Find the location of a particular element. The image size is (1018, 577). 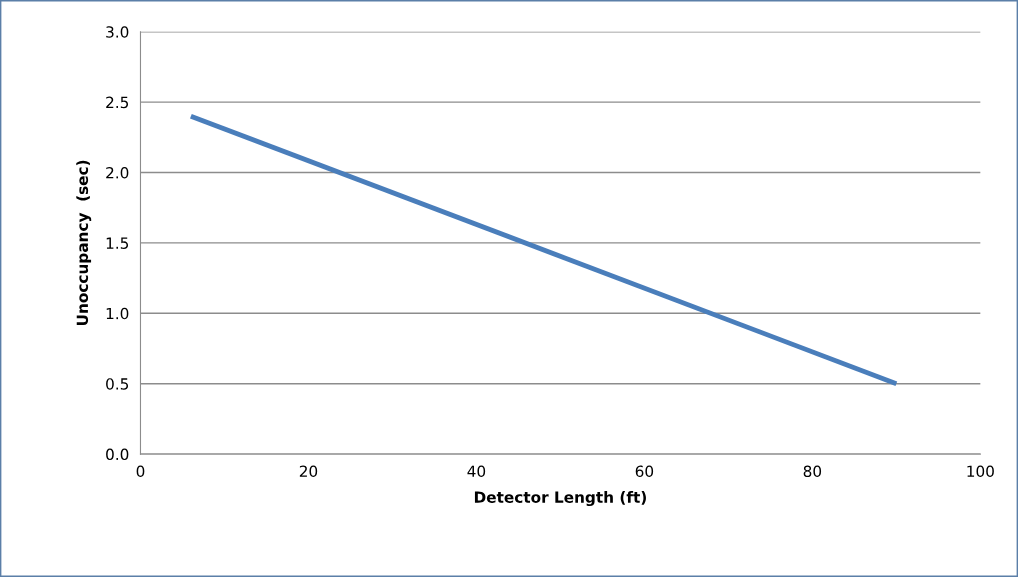

x-tick-label: 40 is located at coordinates (476, 471).